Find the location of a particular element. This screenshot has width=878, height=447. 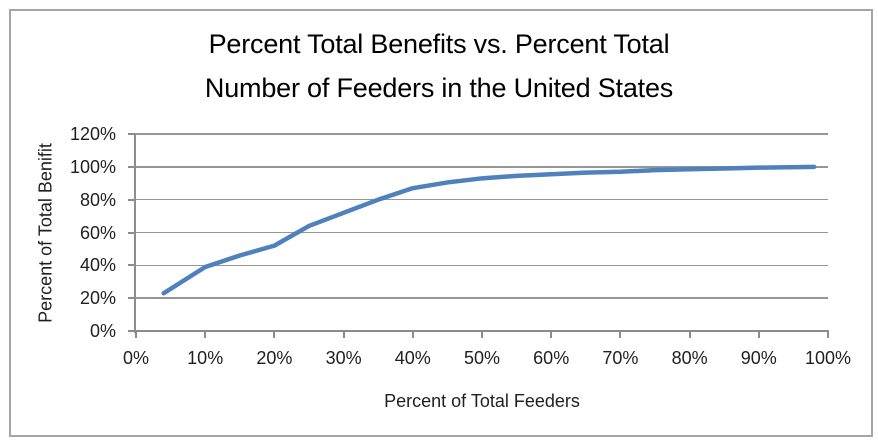

x-tick-label: 0% is located at coordinates (135, 358).